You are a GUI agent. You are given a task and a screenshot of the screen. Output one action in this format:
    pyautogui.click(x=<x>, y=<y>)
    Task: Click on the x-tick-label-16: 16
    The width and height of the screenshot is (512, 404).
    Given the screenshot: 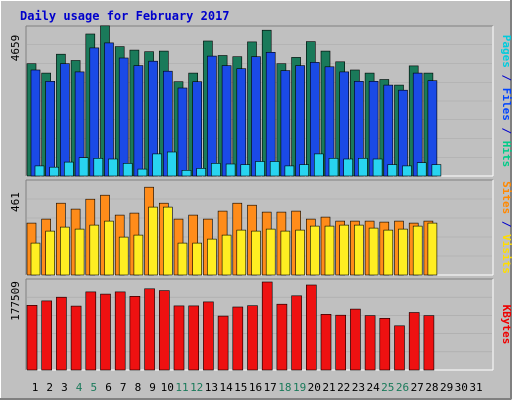 What is the action you would take?
    pyautogui.click(x=255, y=387)
    